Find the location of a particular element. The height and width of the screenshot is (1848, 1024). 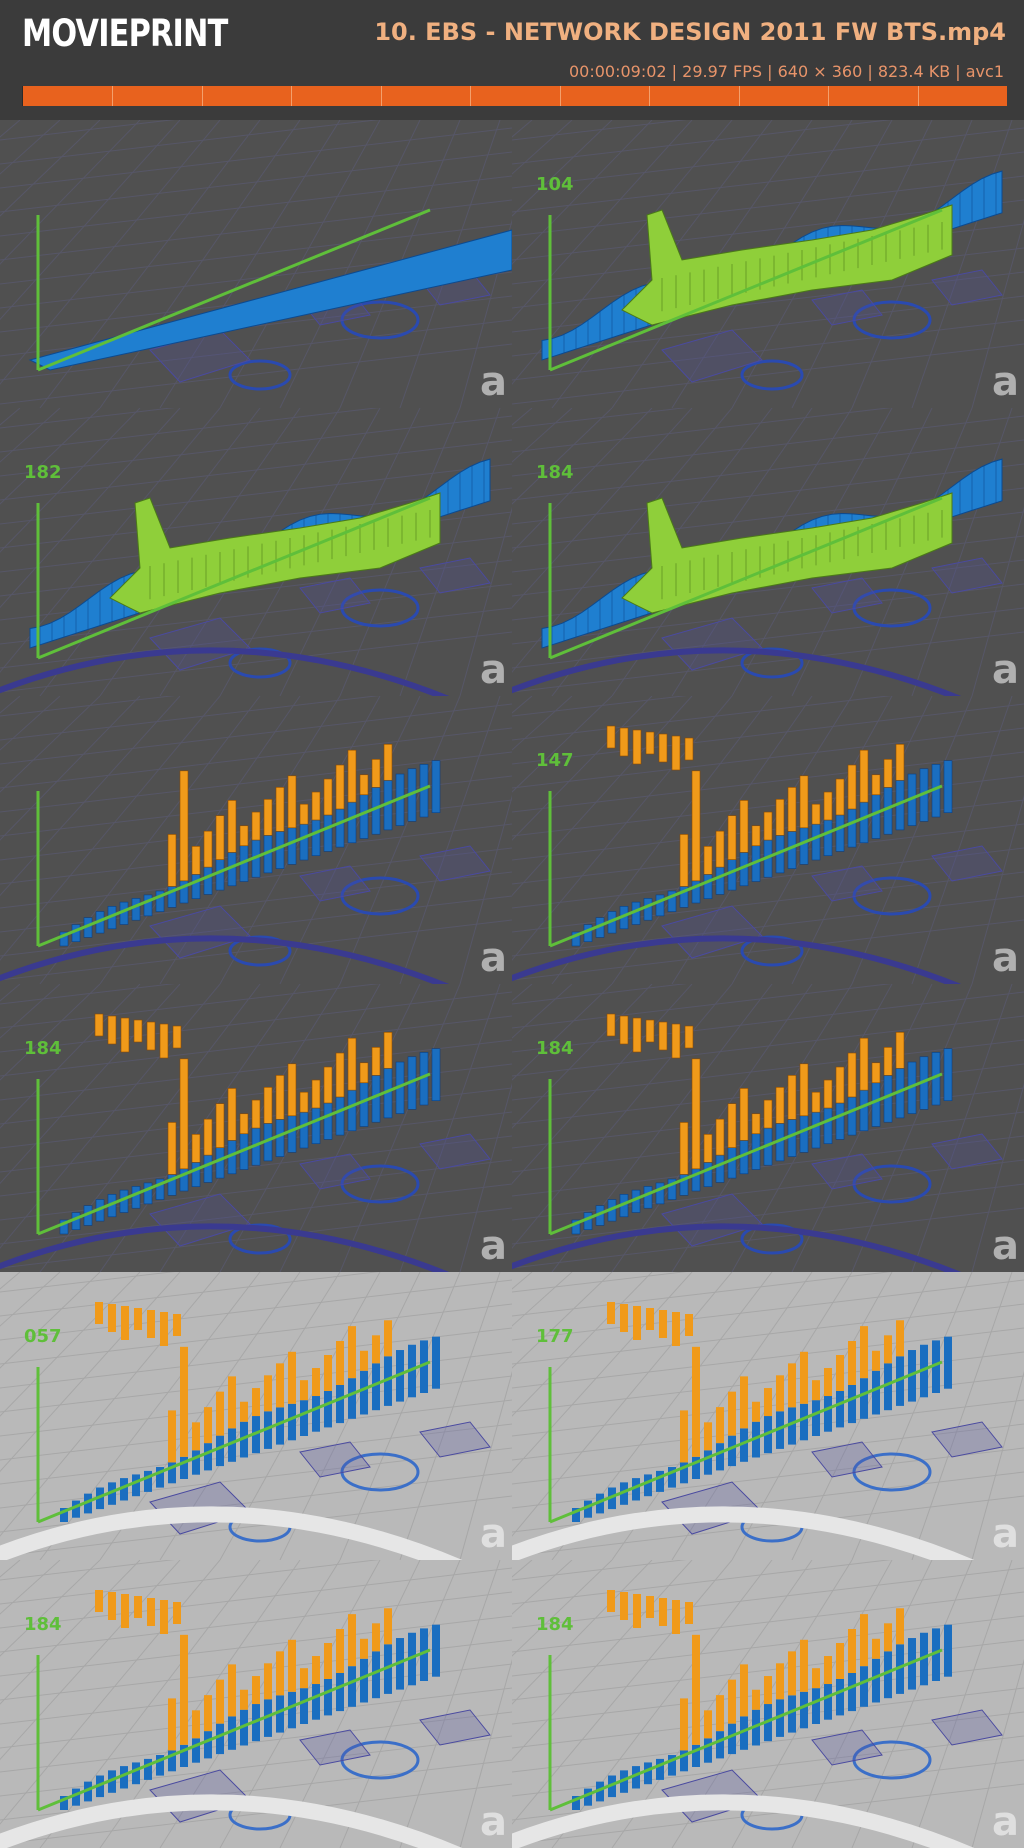

video-thumbnail: 104 a is located at coordinates (768, 264).